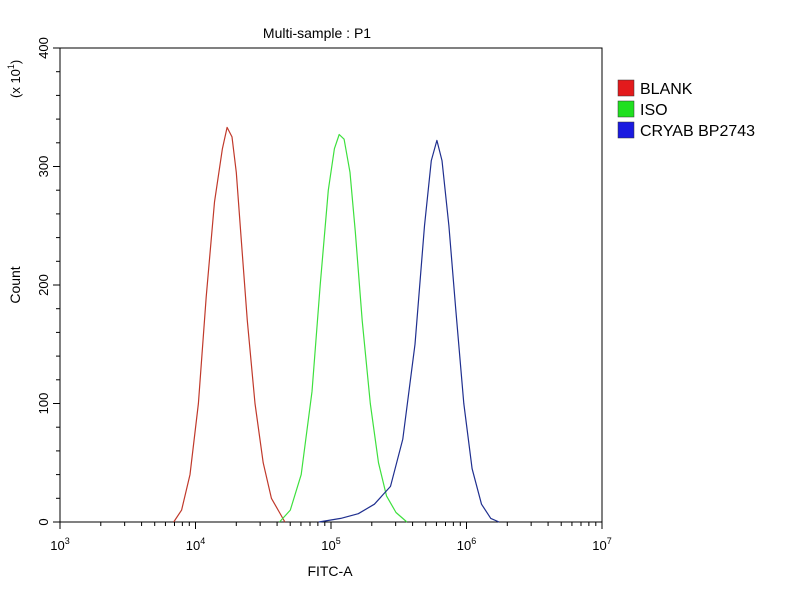 The height and width of the screenshot is (600, 800). Describe the element at coordinates (686, 109) in the screenshot. I see `legend: BLANK ISO CRYAB BP2743` at that location.